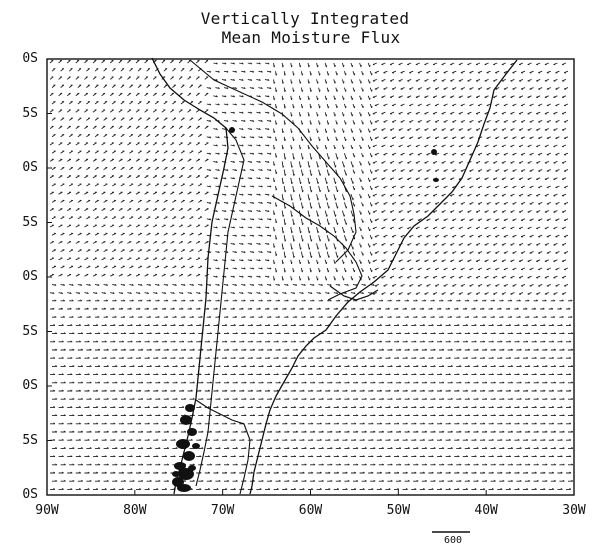 The width and height of the screenshot is (594, 550). Describe the element at coordinates (398, 510) in the screenshot. I see `longitude-label: 50W` at that location.